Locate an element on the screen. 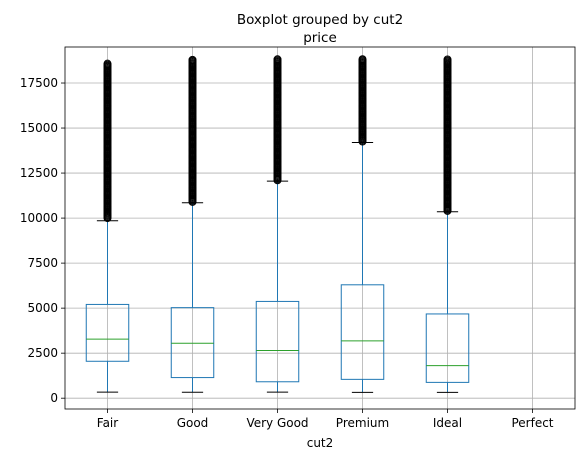  y-tick-label: 10000 is located at coordinates (39, 218).